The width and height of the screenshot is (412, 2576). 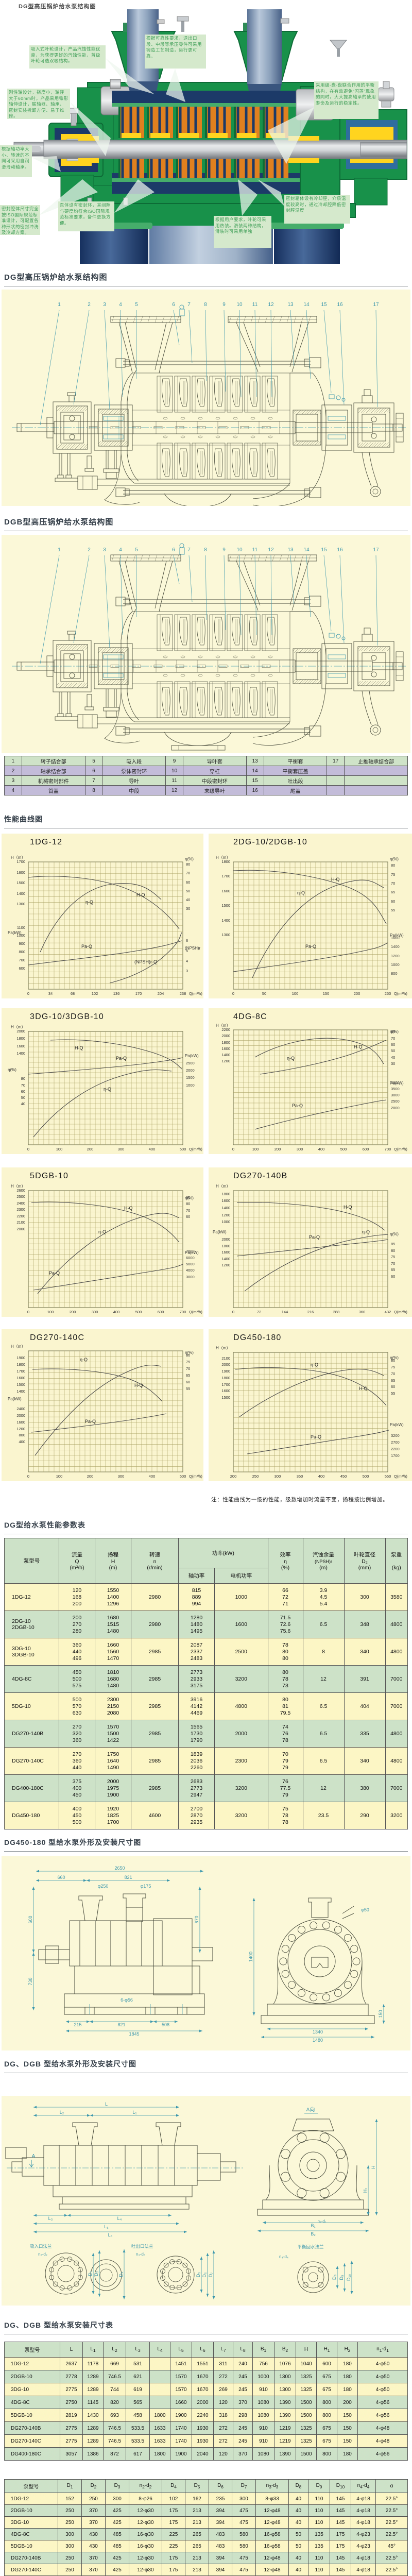 I want to click on svg-text: 821, so click(x=121, y=2024).